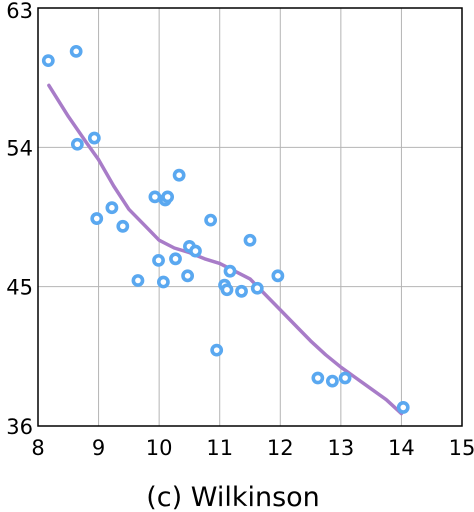  I want to click on x-tick-label: 10, so click(159, 448).